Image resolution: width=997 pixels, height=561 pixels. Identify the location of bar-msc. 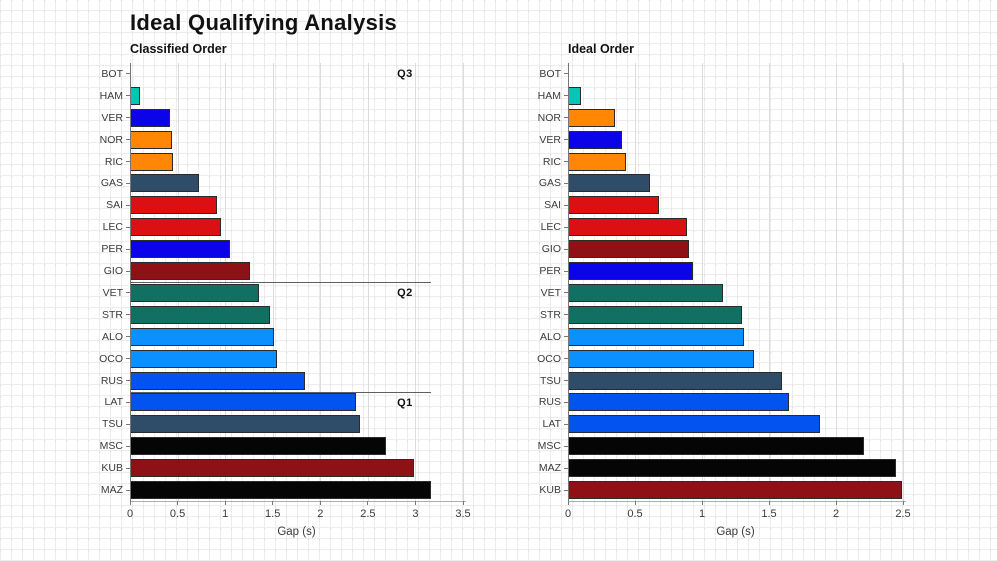
(258, 446).